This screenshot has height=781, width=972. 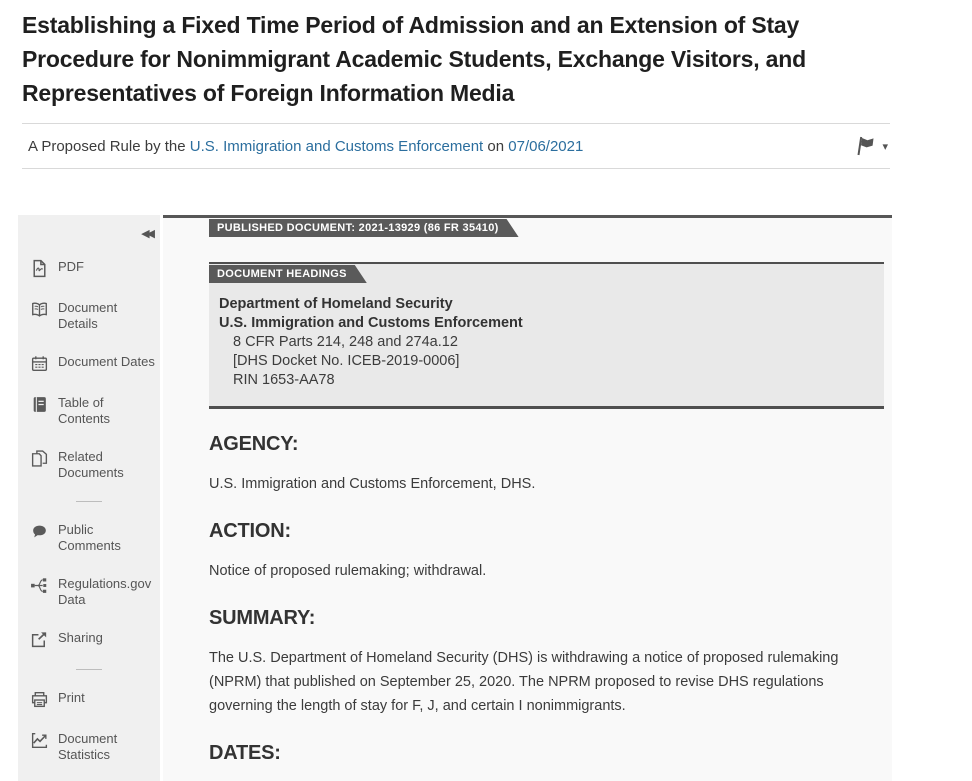 What do you see at coordinates (71, 266) in the screenshot?
I see `sidebar-item-label: PDF` at bounding box center [71, 266].